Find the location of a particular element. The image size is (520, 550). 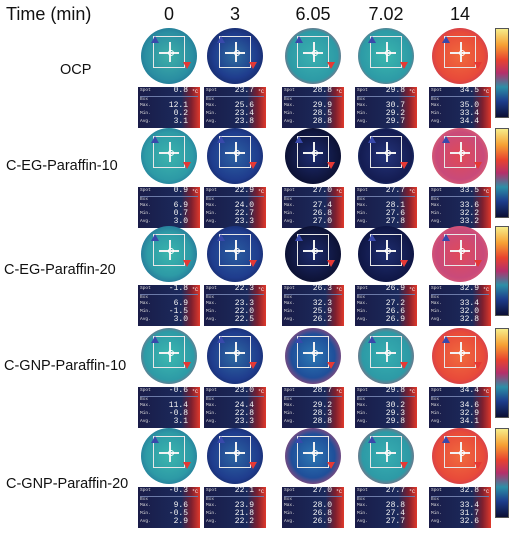

avg-value: 27.7 is located at coordinates (395, 521).